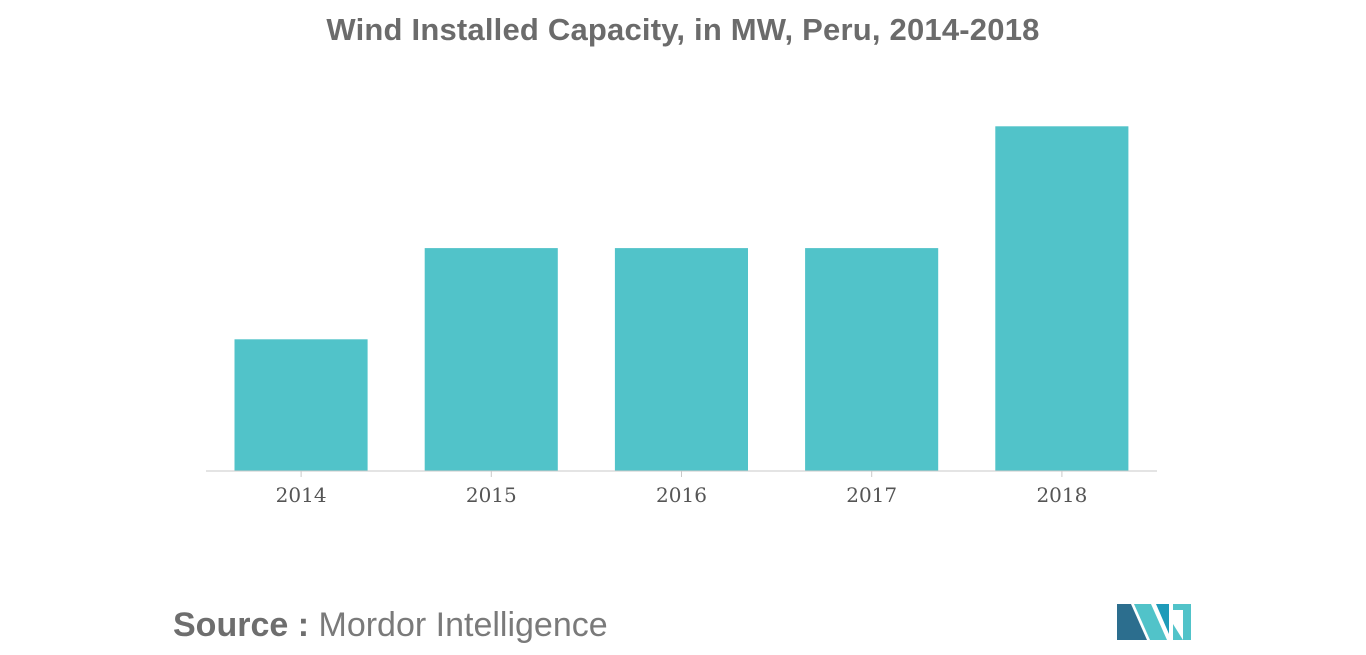 This screenshot has width=1366, height=655. I want to click on x-tick-label-2014: 2014, so click(301, 495).